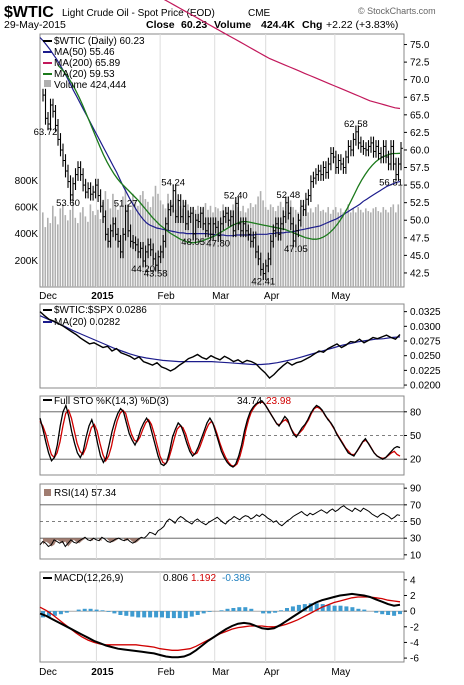 The image size is (464, 685). I want to click on legend-ma200: MA(200) 65.89, so click(87, 63).